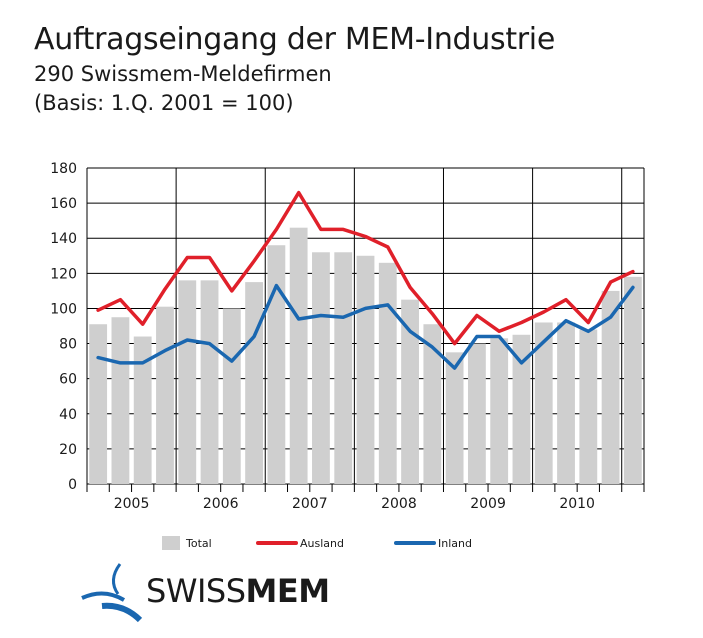  What do you see at coordinates (112, 593) in the screenshot?
I see `swissmem-logo-icon` at bounding box center [112, 593].